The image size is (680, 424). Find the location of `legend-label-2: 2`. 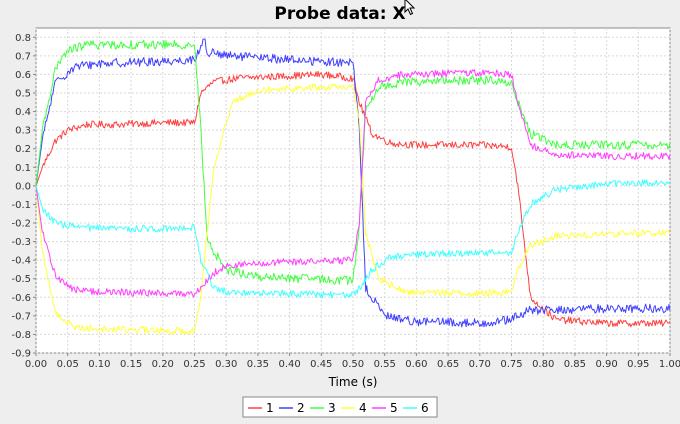

legend-label-2: 2 is located at coordinates (301, 408).